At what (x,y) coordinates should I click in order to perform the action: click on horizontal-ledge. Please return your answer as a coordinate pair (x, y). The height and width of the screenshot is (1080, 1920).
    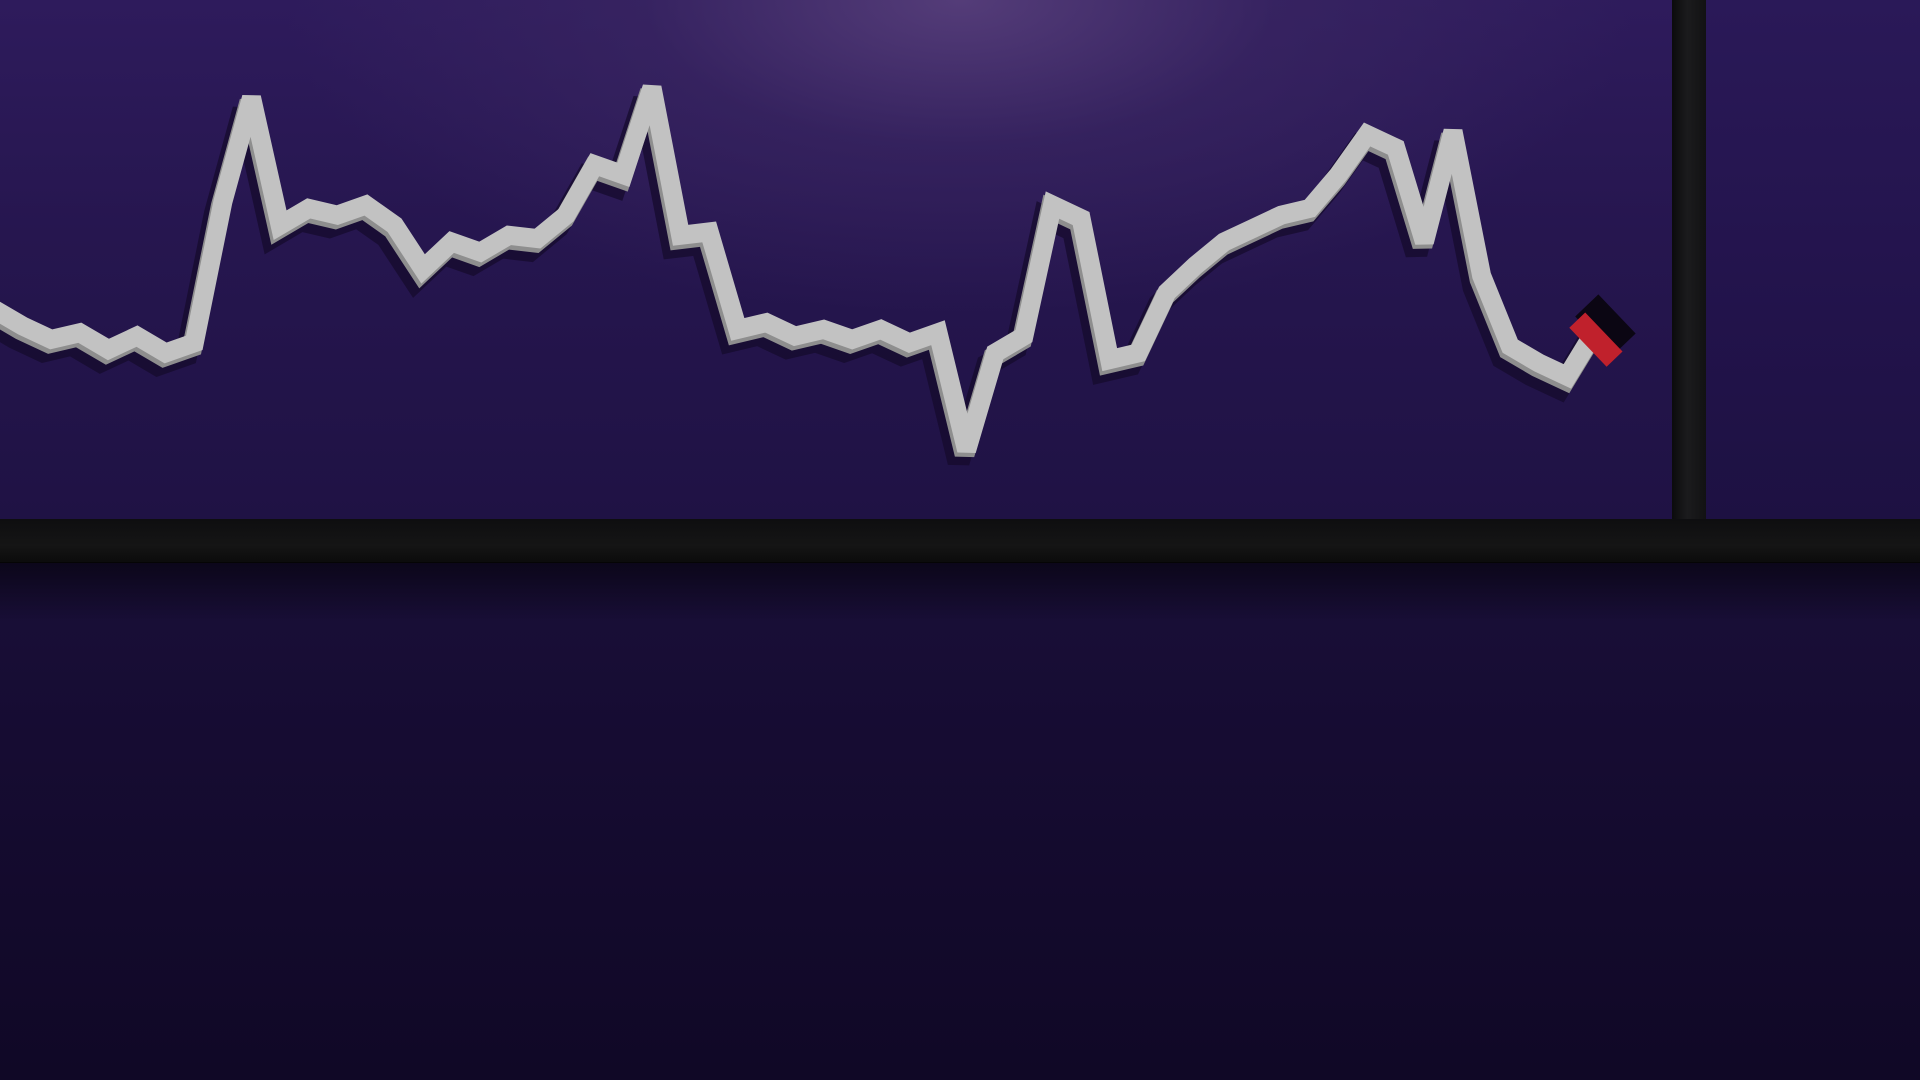
    Looking at the image, I should click on (960, 541).